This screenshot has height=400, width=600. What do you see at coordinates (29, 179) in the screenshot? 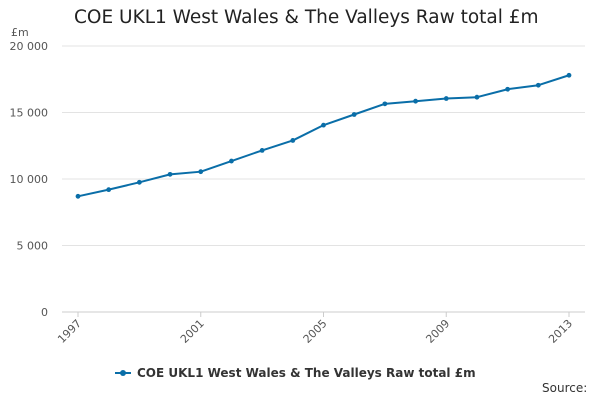
I see `y-tick-label: 10 000` at bounding box center [29, 179].